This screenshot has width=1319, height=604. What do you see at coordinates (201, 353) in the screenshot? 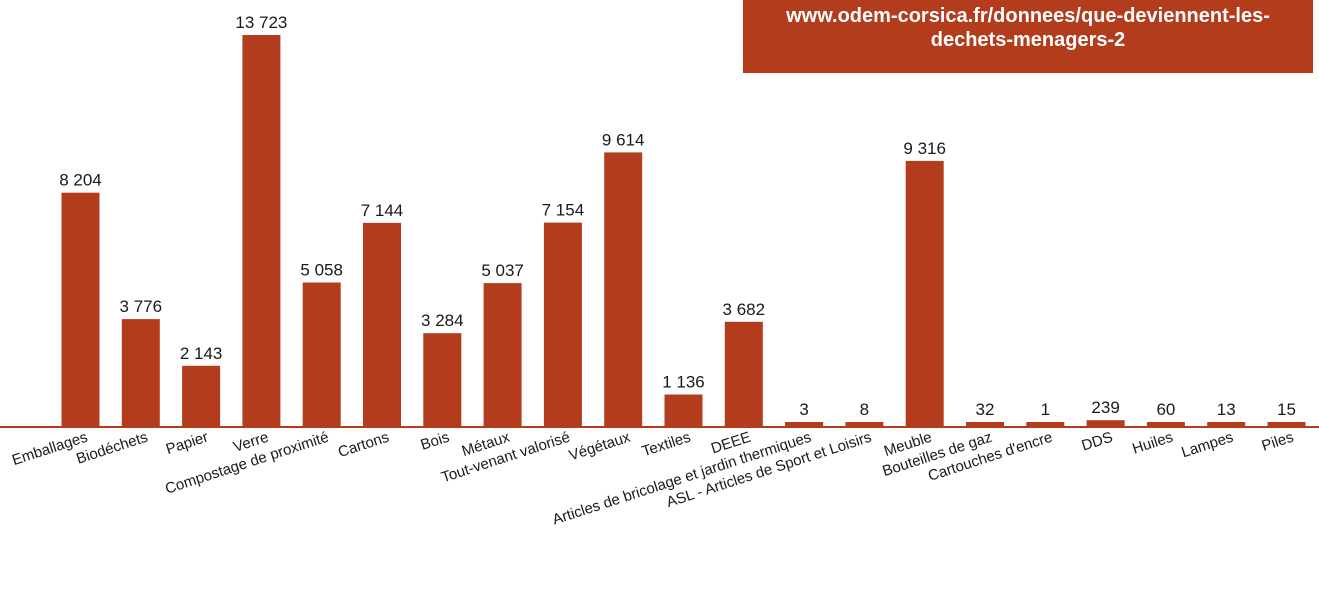
I see `value-label-2: 2 143` at bounding box center [201, 353].